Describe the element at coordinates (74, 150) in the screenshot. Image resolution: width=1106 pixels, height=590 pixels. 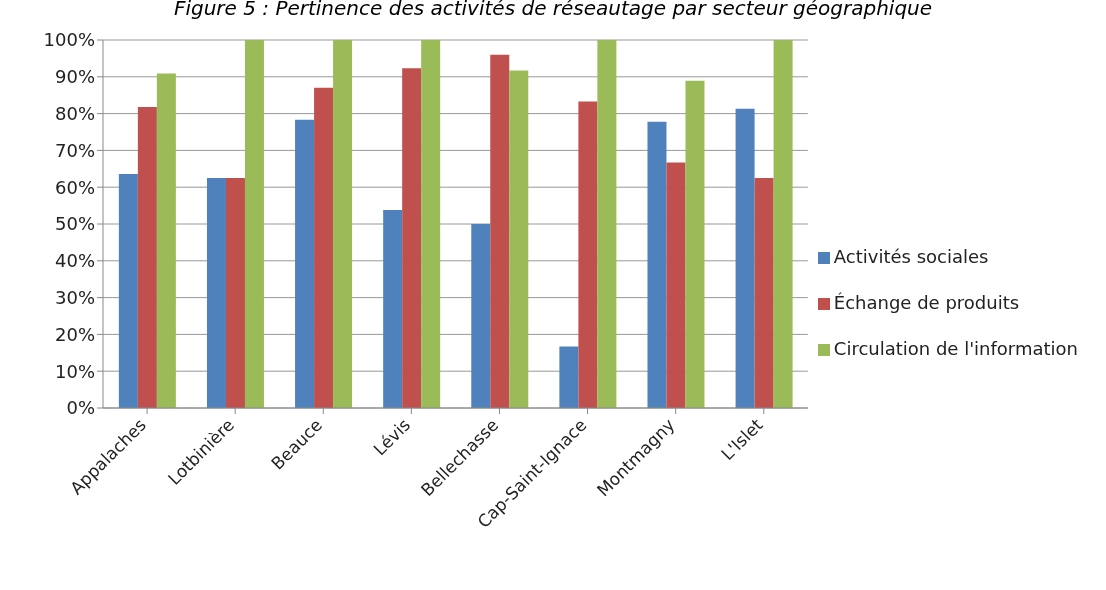
I see `y-tick-label: 70%` at that location.